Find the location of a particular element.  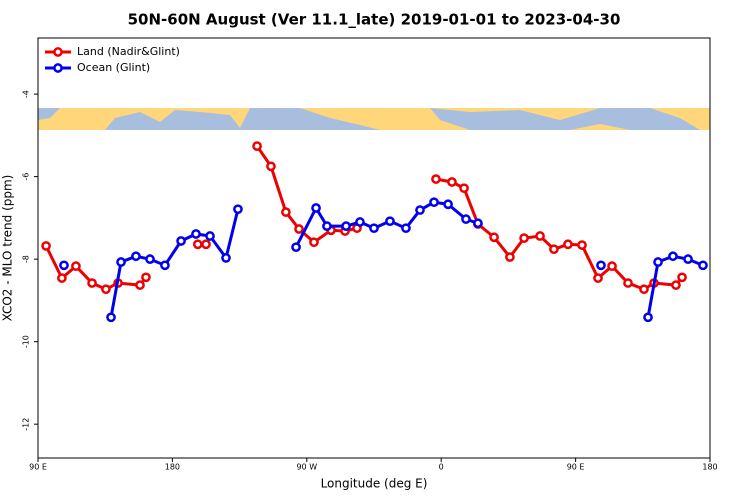

y-tick-label: -10 is located at coordinates (26, 341).